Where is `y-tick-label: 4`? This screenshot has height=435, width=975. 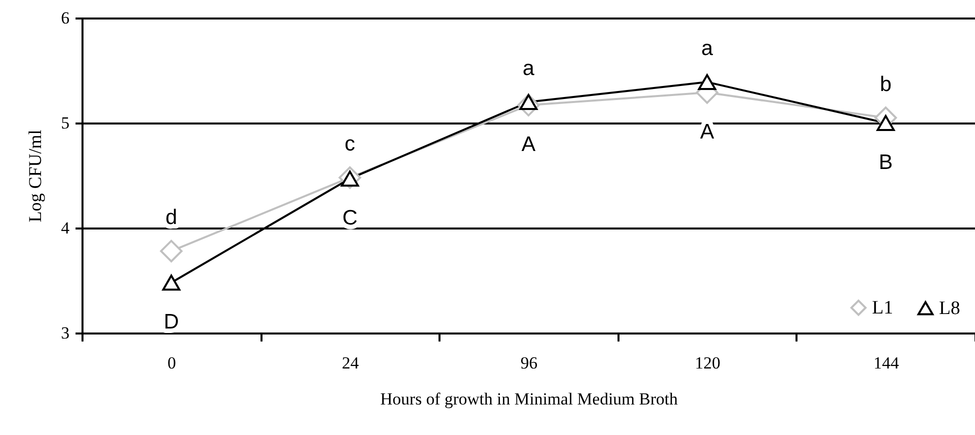
y-tick-label: 4 is located at coordinates (65, 228).